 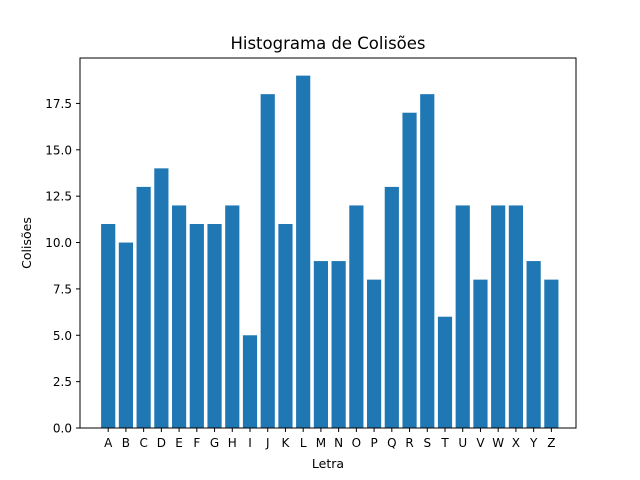 What do you see at coordinates (551, 353) in the screenshot?
I see `bar-Z` at bounding box center [551, 353].